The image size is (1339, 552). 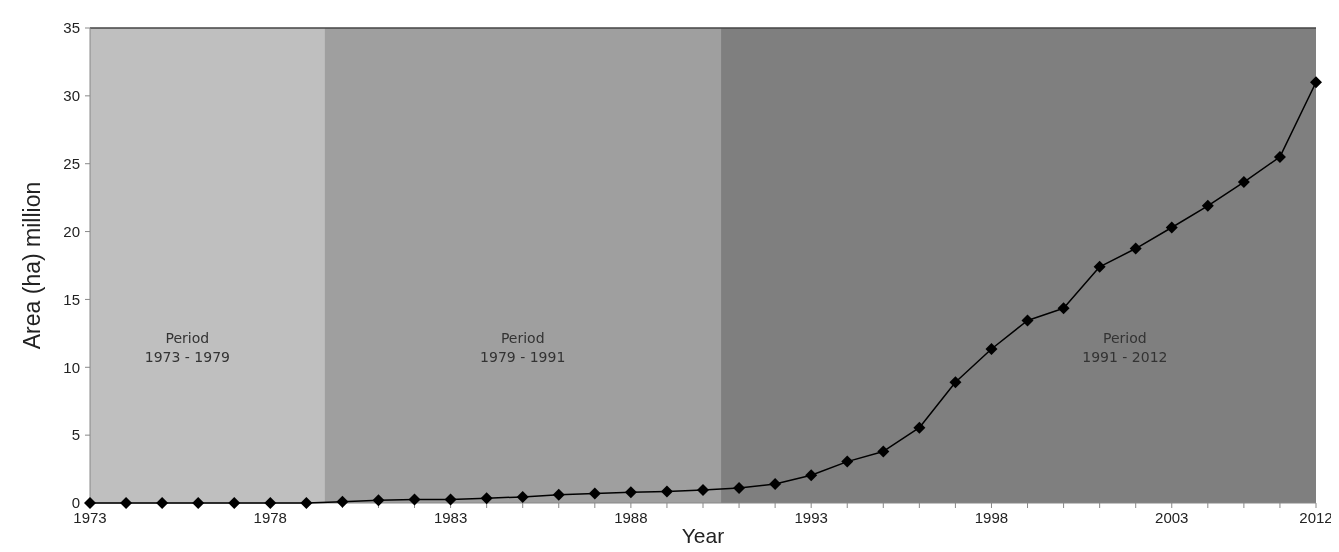 What do you see at coordinates (523, 347) in the screenshot?
I see `annotation: Period 1979 - 1991` at bounding box center [523, 347].